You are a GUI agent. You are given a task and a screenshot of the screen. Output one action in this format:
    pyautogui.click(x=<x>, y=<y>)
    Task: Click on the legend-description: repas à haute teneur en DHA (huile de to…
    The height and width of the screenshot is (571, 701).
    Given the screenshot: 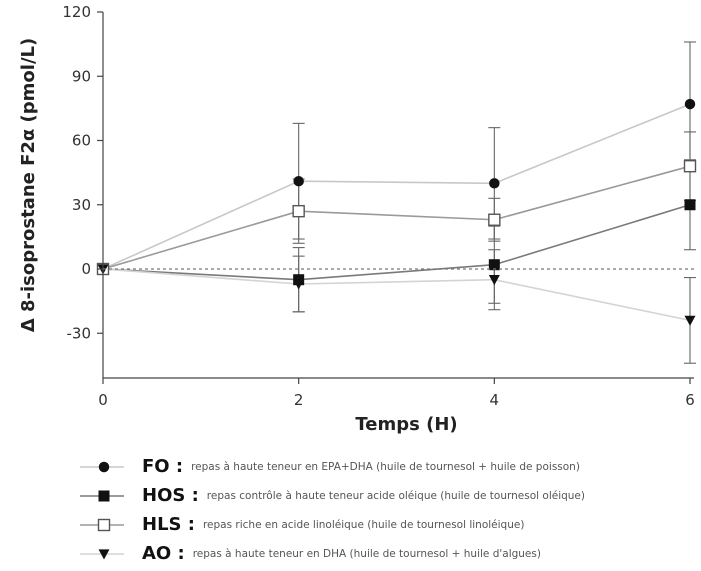 What is the action you would take?
    pyautogui.click(x=367, y=554)
    